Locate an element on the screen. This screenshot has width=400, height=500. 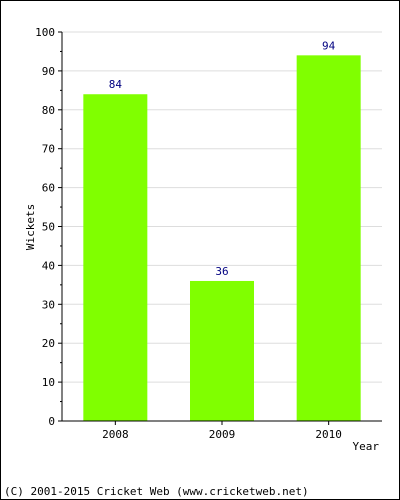
y-tick-label: 100 is located at coordinates (45, 32).